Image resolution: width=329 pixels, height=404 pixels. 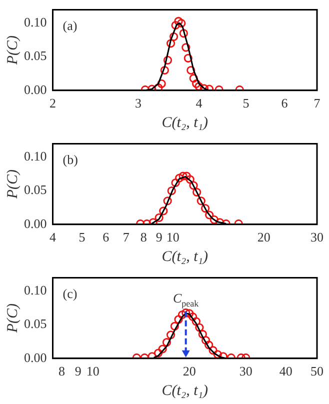 What do you see at coordinates (70, 294) in the screenshot?
I see `annotation: (c)` at bounding box center [70, 294].